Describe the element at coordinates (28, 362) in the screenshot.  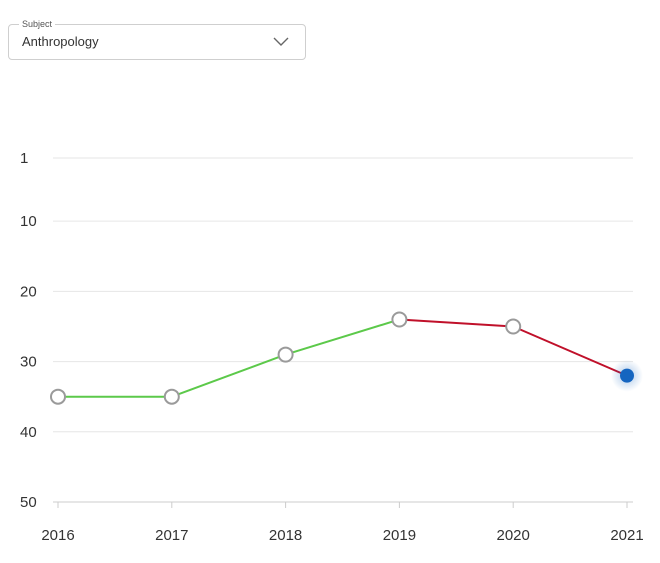
I see `y-tick-label: 30` at that location.